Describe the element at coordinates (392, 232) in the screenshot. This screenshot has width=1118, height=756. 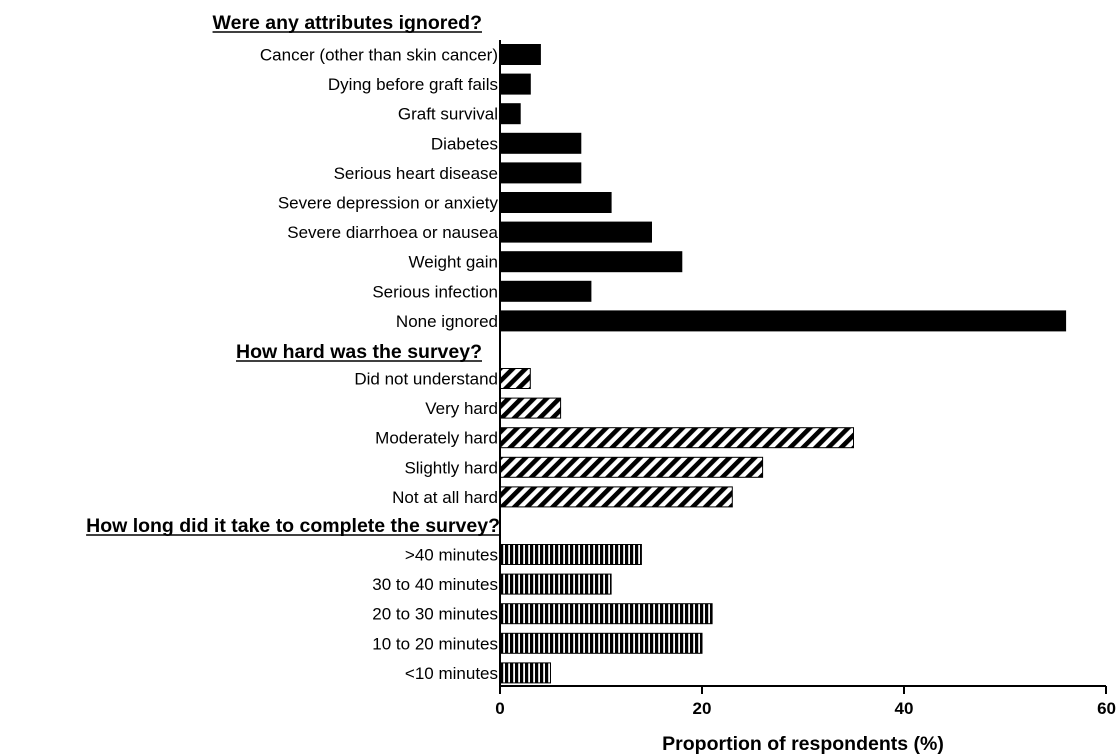
I see `category-label: Severe diarrhoea or nausea` at that location.